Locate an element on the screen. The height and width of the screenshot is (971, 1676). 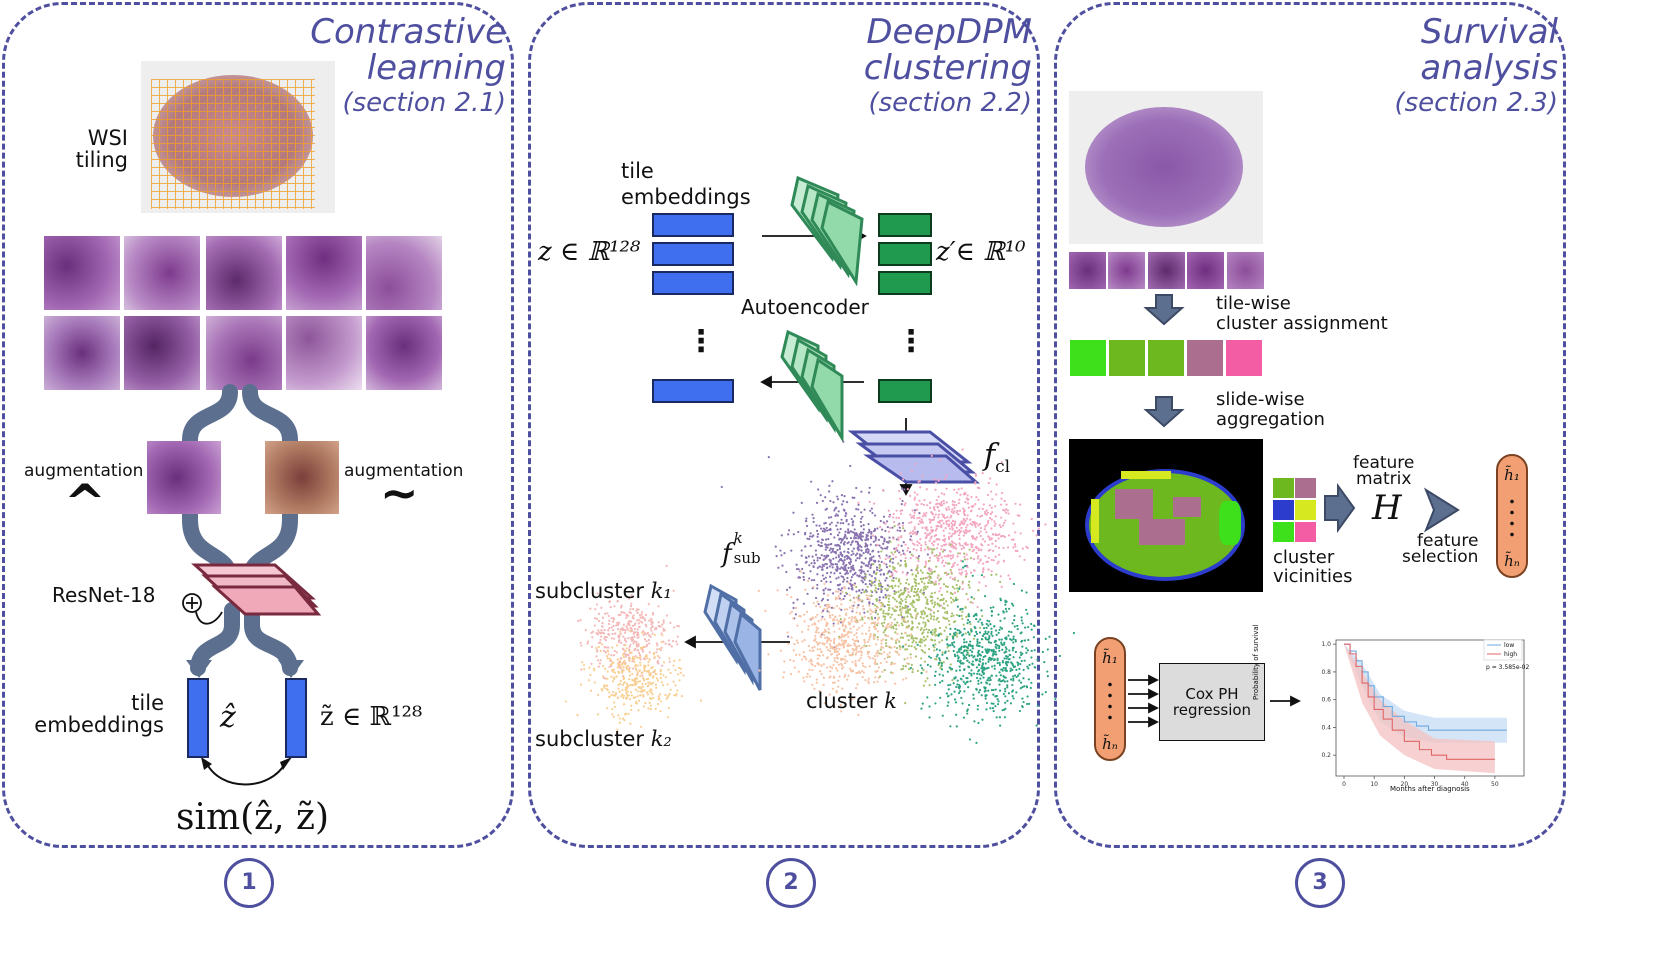
p2-tile-embeddings-label: tile embeddings is located at coordinates (686, 184).